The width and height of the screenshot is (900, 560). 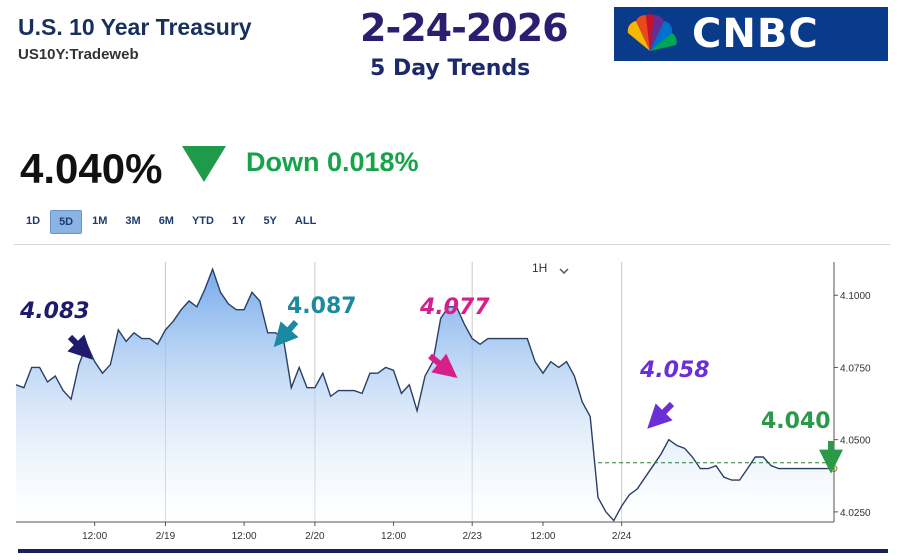 I want to click on range-5y: 5Y, so click(x=270, y=221).